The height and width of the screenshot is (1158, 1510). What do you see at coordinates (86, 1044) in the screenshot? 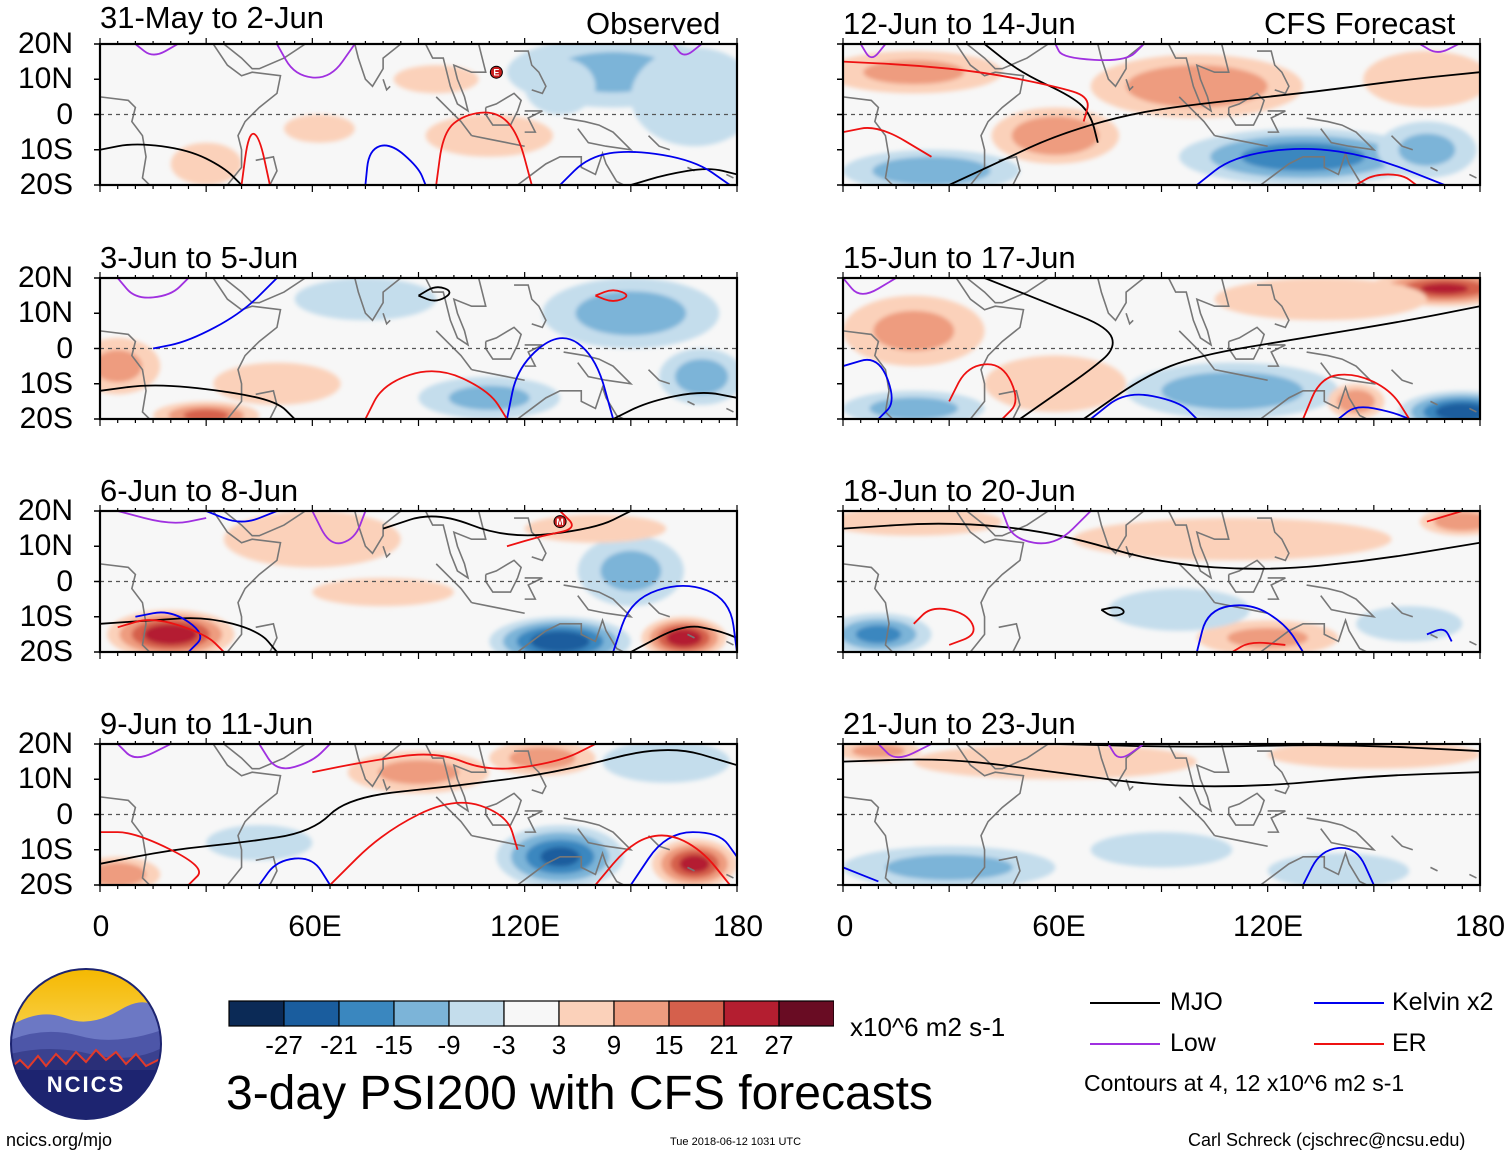
I see `ncics-logo: NCICS` at bounding box center [86, 1044].